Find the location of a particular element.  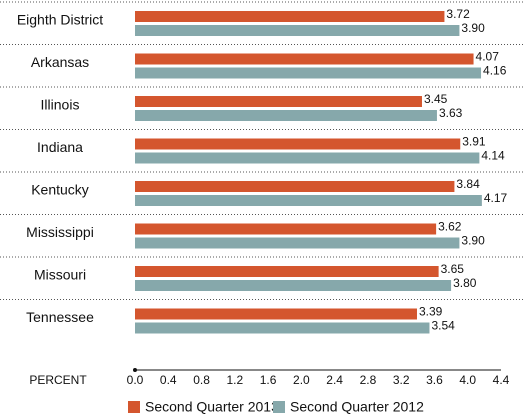

category-label: Kentucky is located at coordinates (60, 190).